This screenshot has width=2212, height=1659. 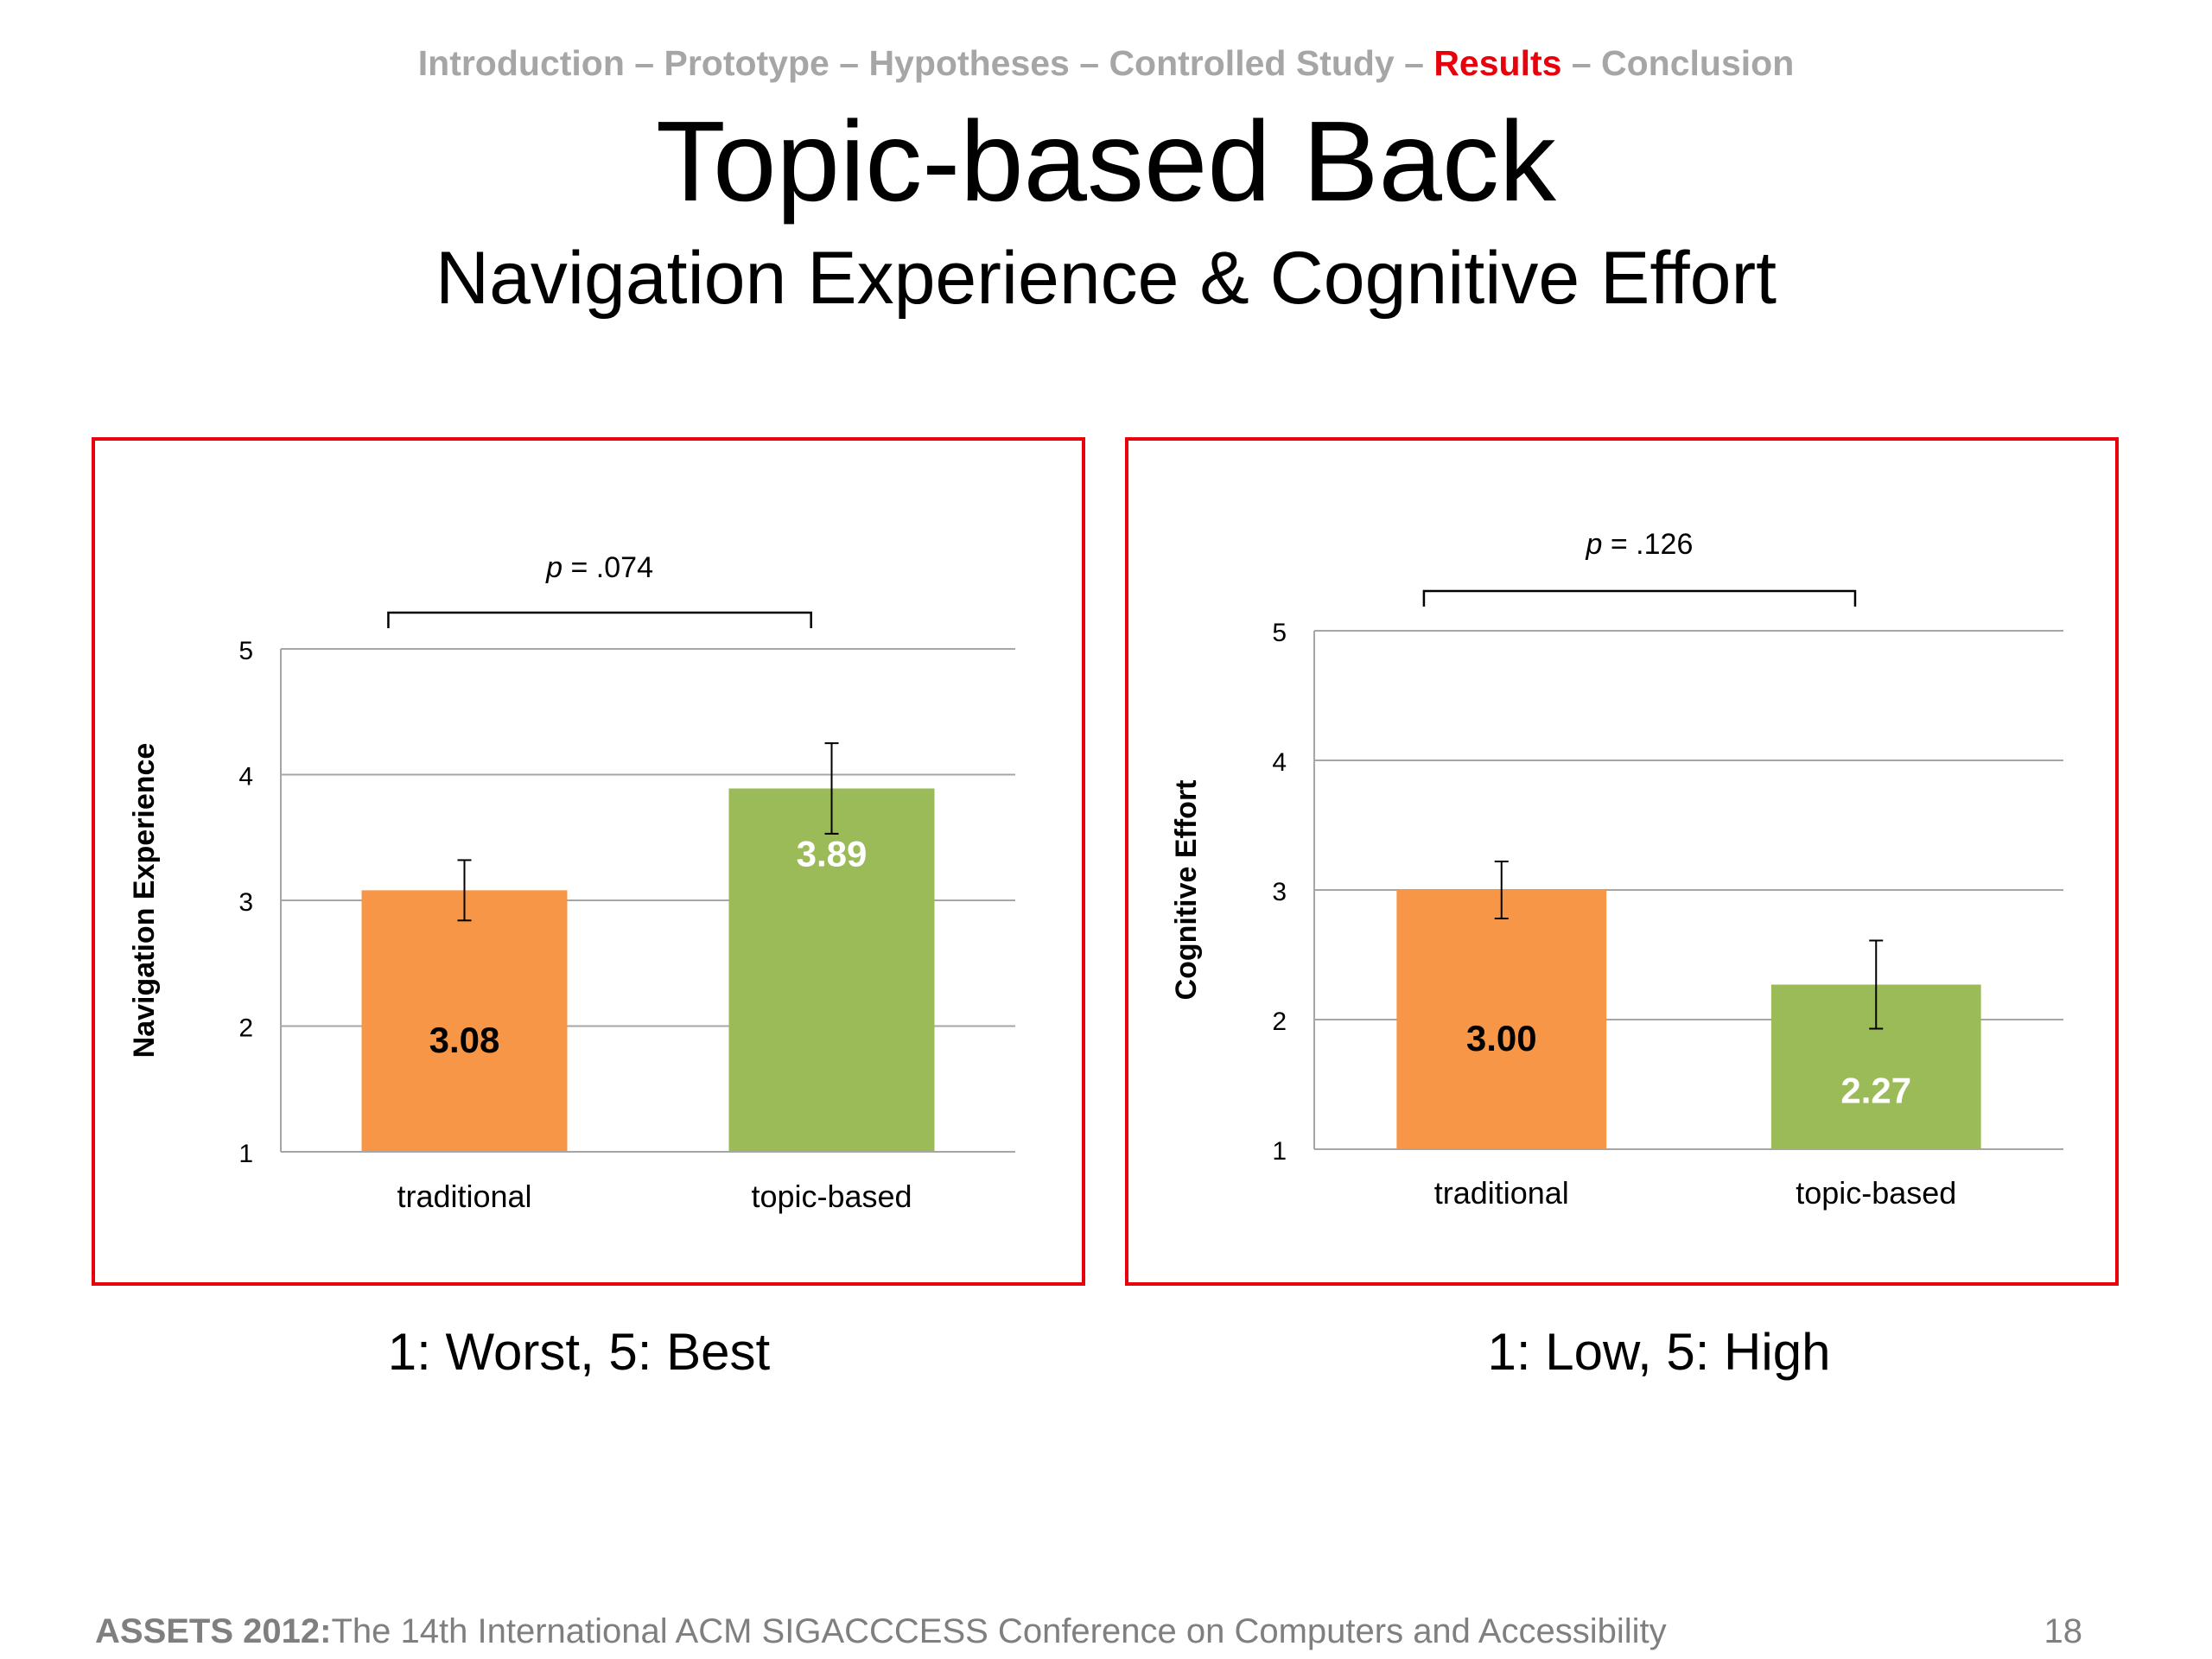 I want to click on breadcrumb-item-introduction: Introduction, so click(x=521, y=63).